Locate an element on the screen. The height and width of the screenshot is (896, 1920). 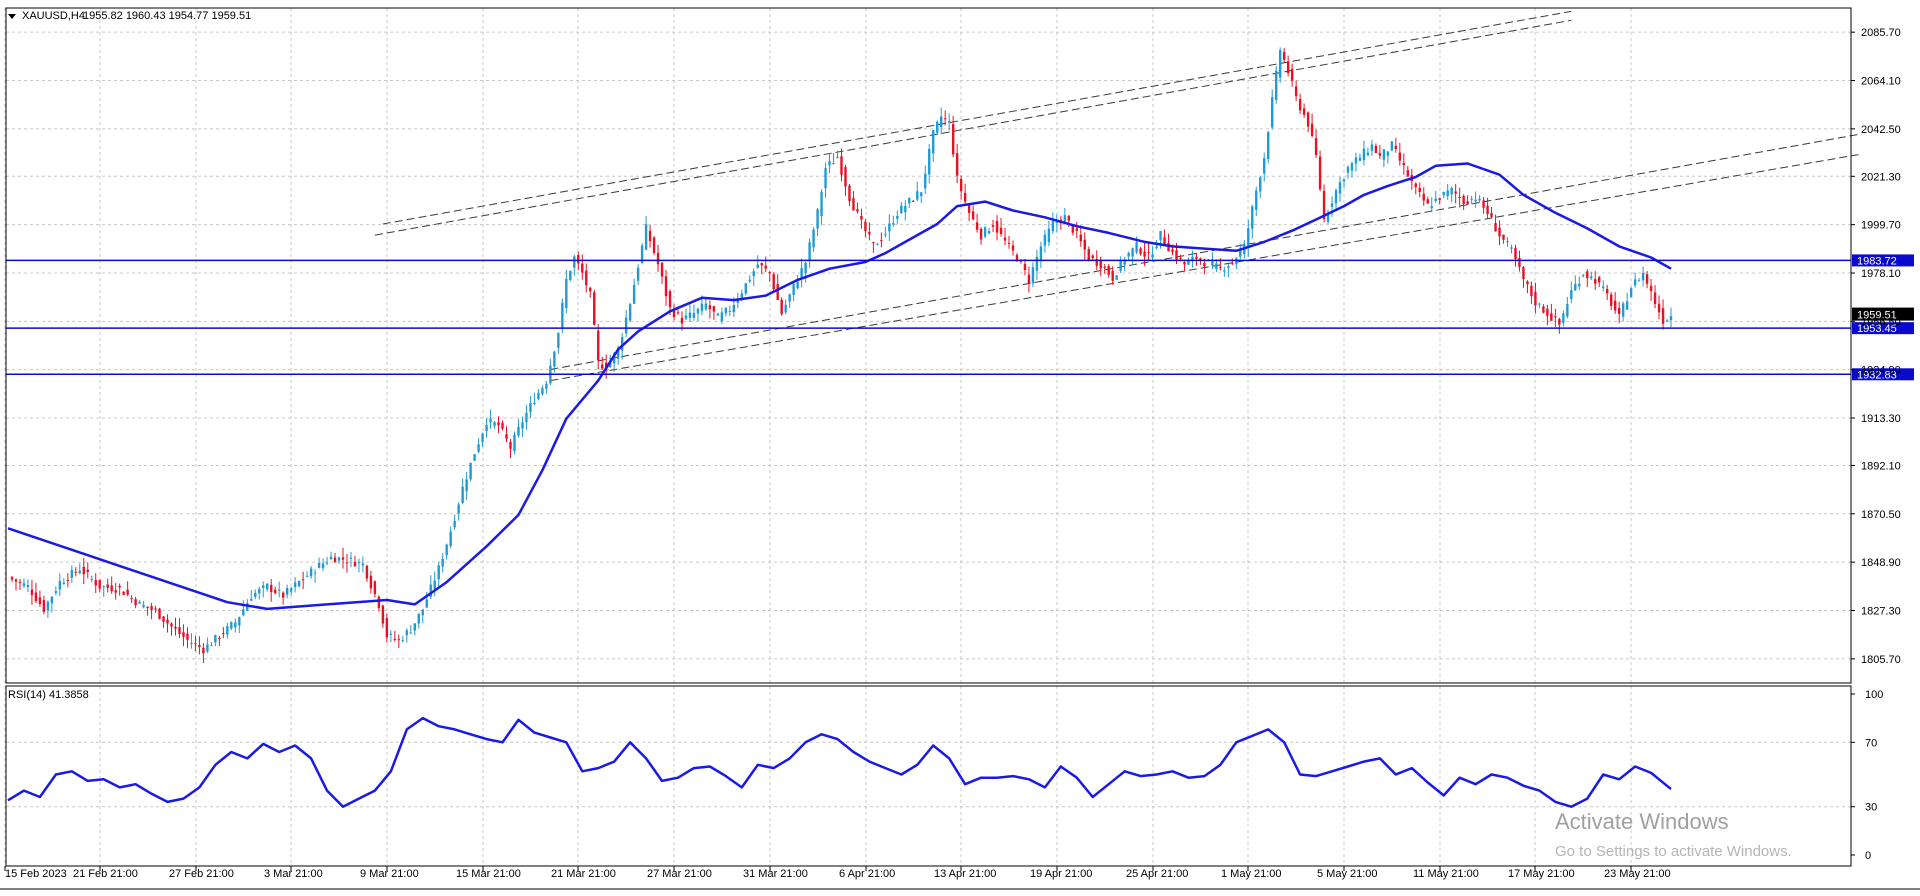
rsi-line is located at coordinates (839, 762).